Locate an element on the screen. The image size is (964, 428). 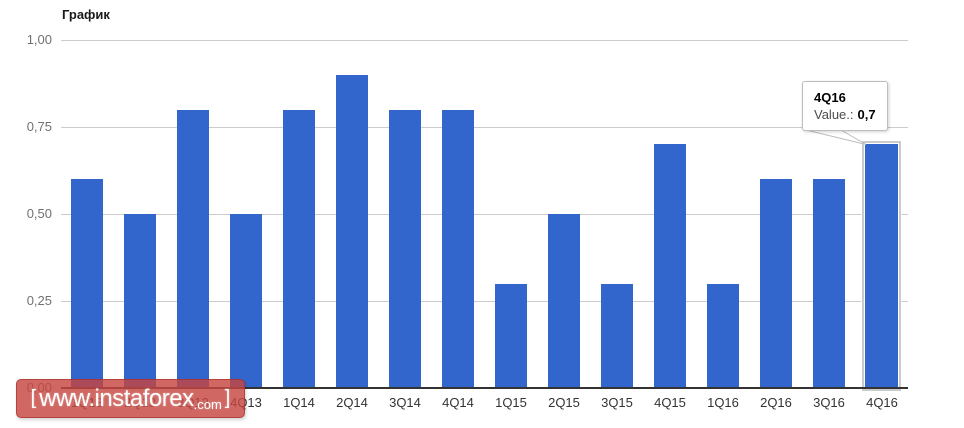
x-axis-label: 2Q16 is located at coordinates (776, 402).